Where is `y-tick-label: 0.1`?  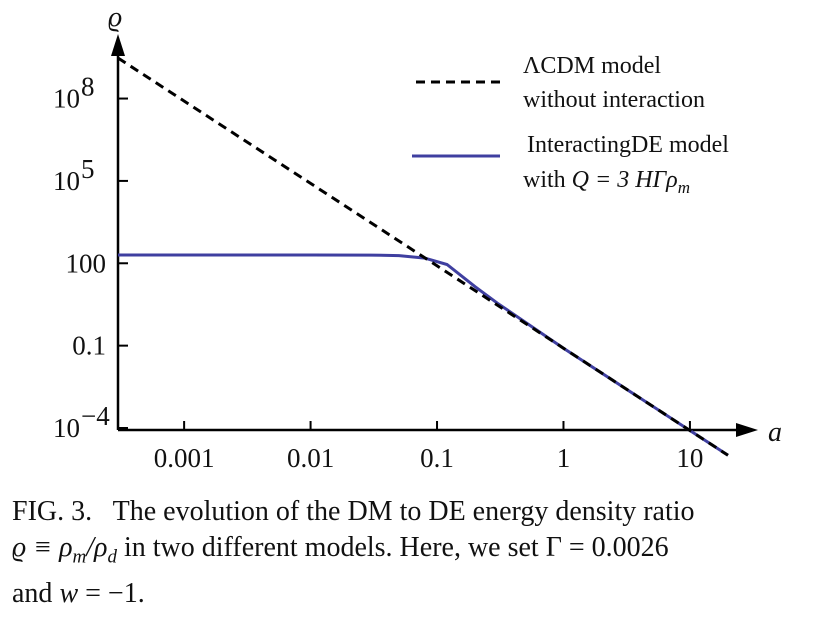 y-tick-label: 0.1 is located at coordinates (89, 346).